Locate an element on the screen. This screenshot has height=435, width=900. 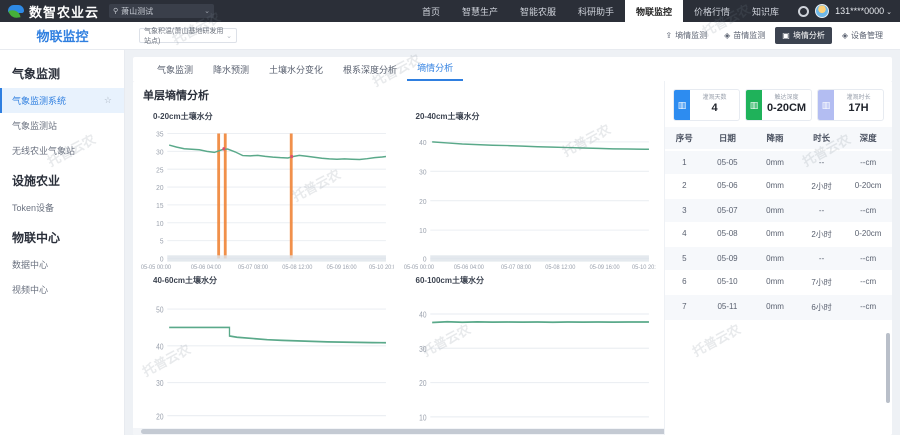
nav-item-research-assistant: 科研助手 is located at coordinates (596, 11).